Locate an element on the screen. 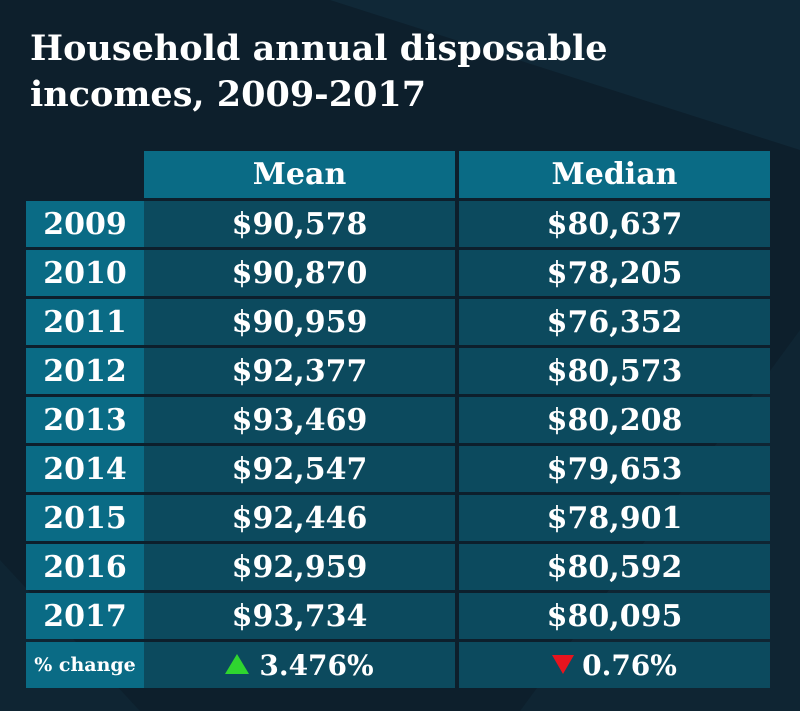 The image size is (800, 711). year-cell: 2011 is located at coordinates (85, 322).